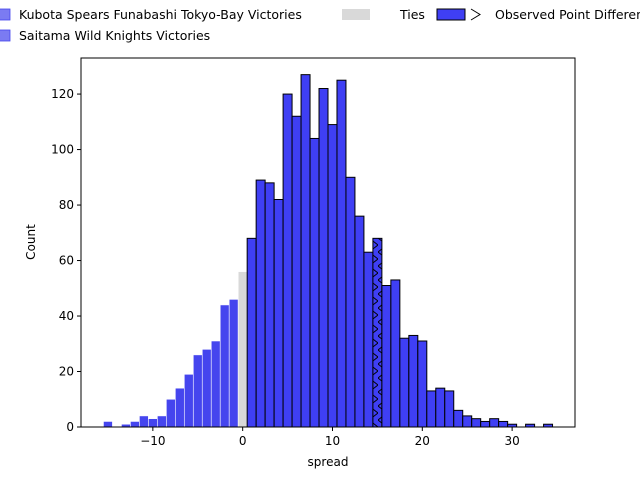  Describe the element at coordinates (377, 332) in the screenshot. I see `observed-bar-hatch` at that location.